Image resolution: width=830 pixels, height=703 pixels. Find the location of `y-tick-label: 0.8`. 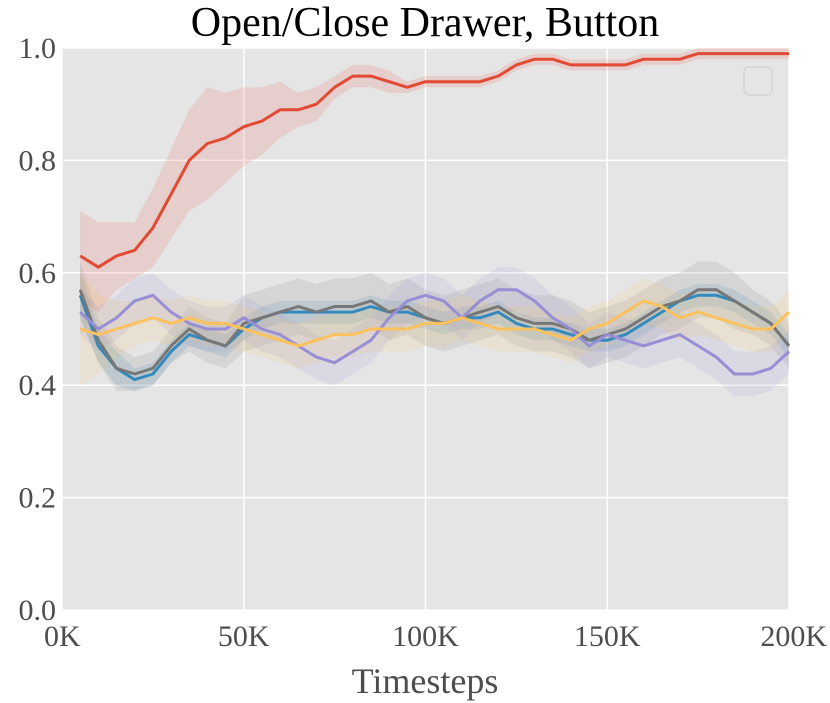

y-tick-label: 0.8 is located at coordinates (38, 160).